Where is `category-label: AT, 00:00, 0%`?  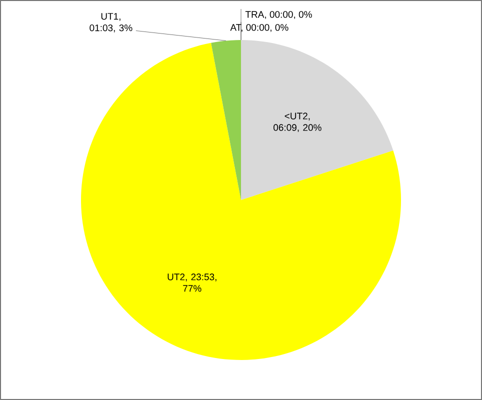 category-label: AT, 00:00, 0% is located at coordinates (259, 28).